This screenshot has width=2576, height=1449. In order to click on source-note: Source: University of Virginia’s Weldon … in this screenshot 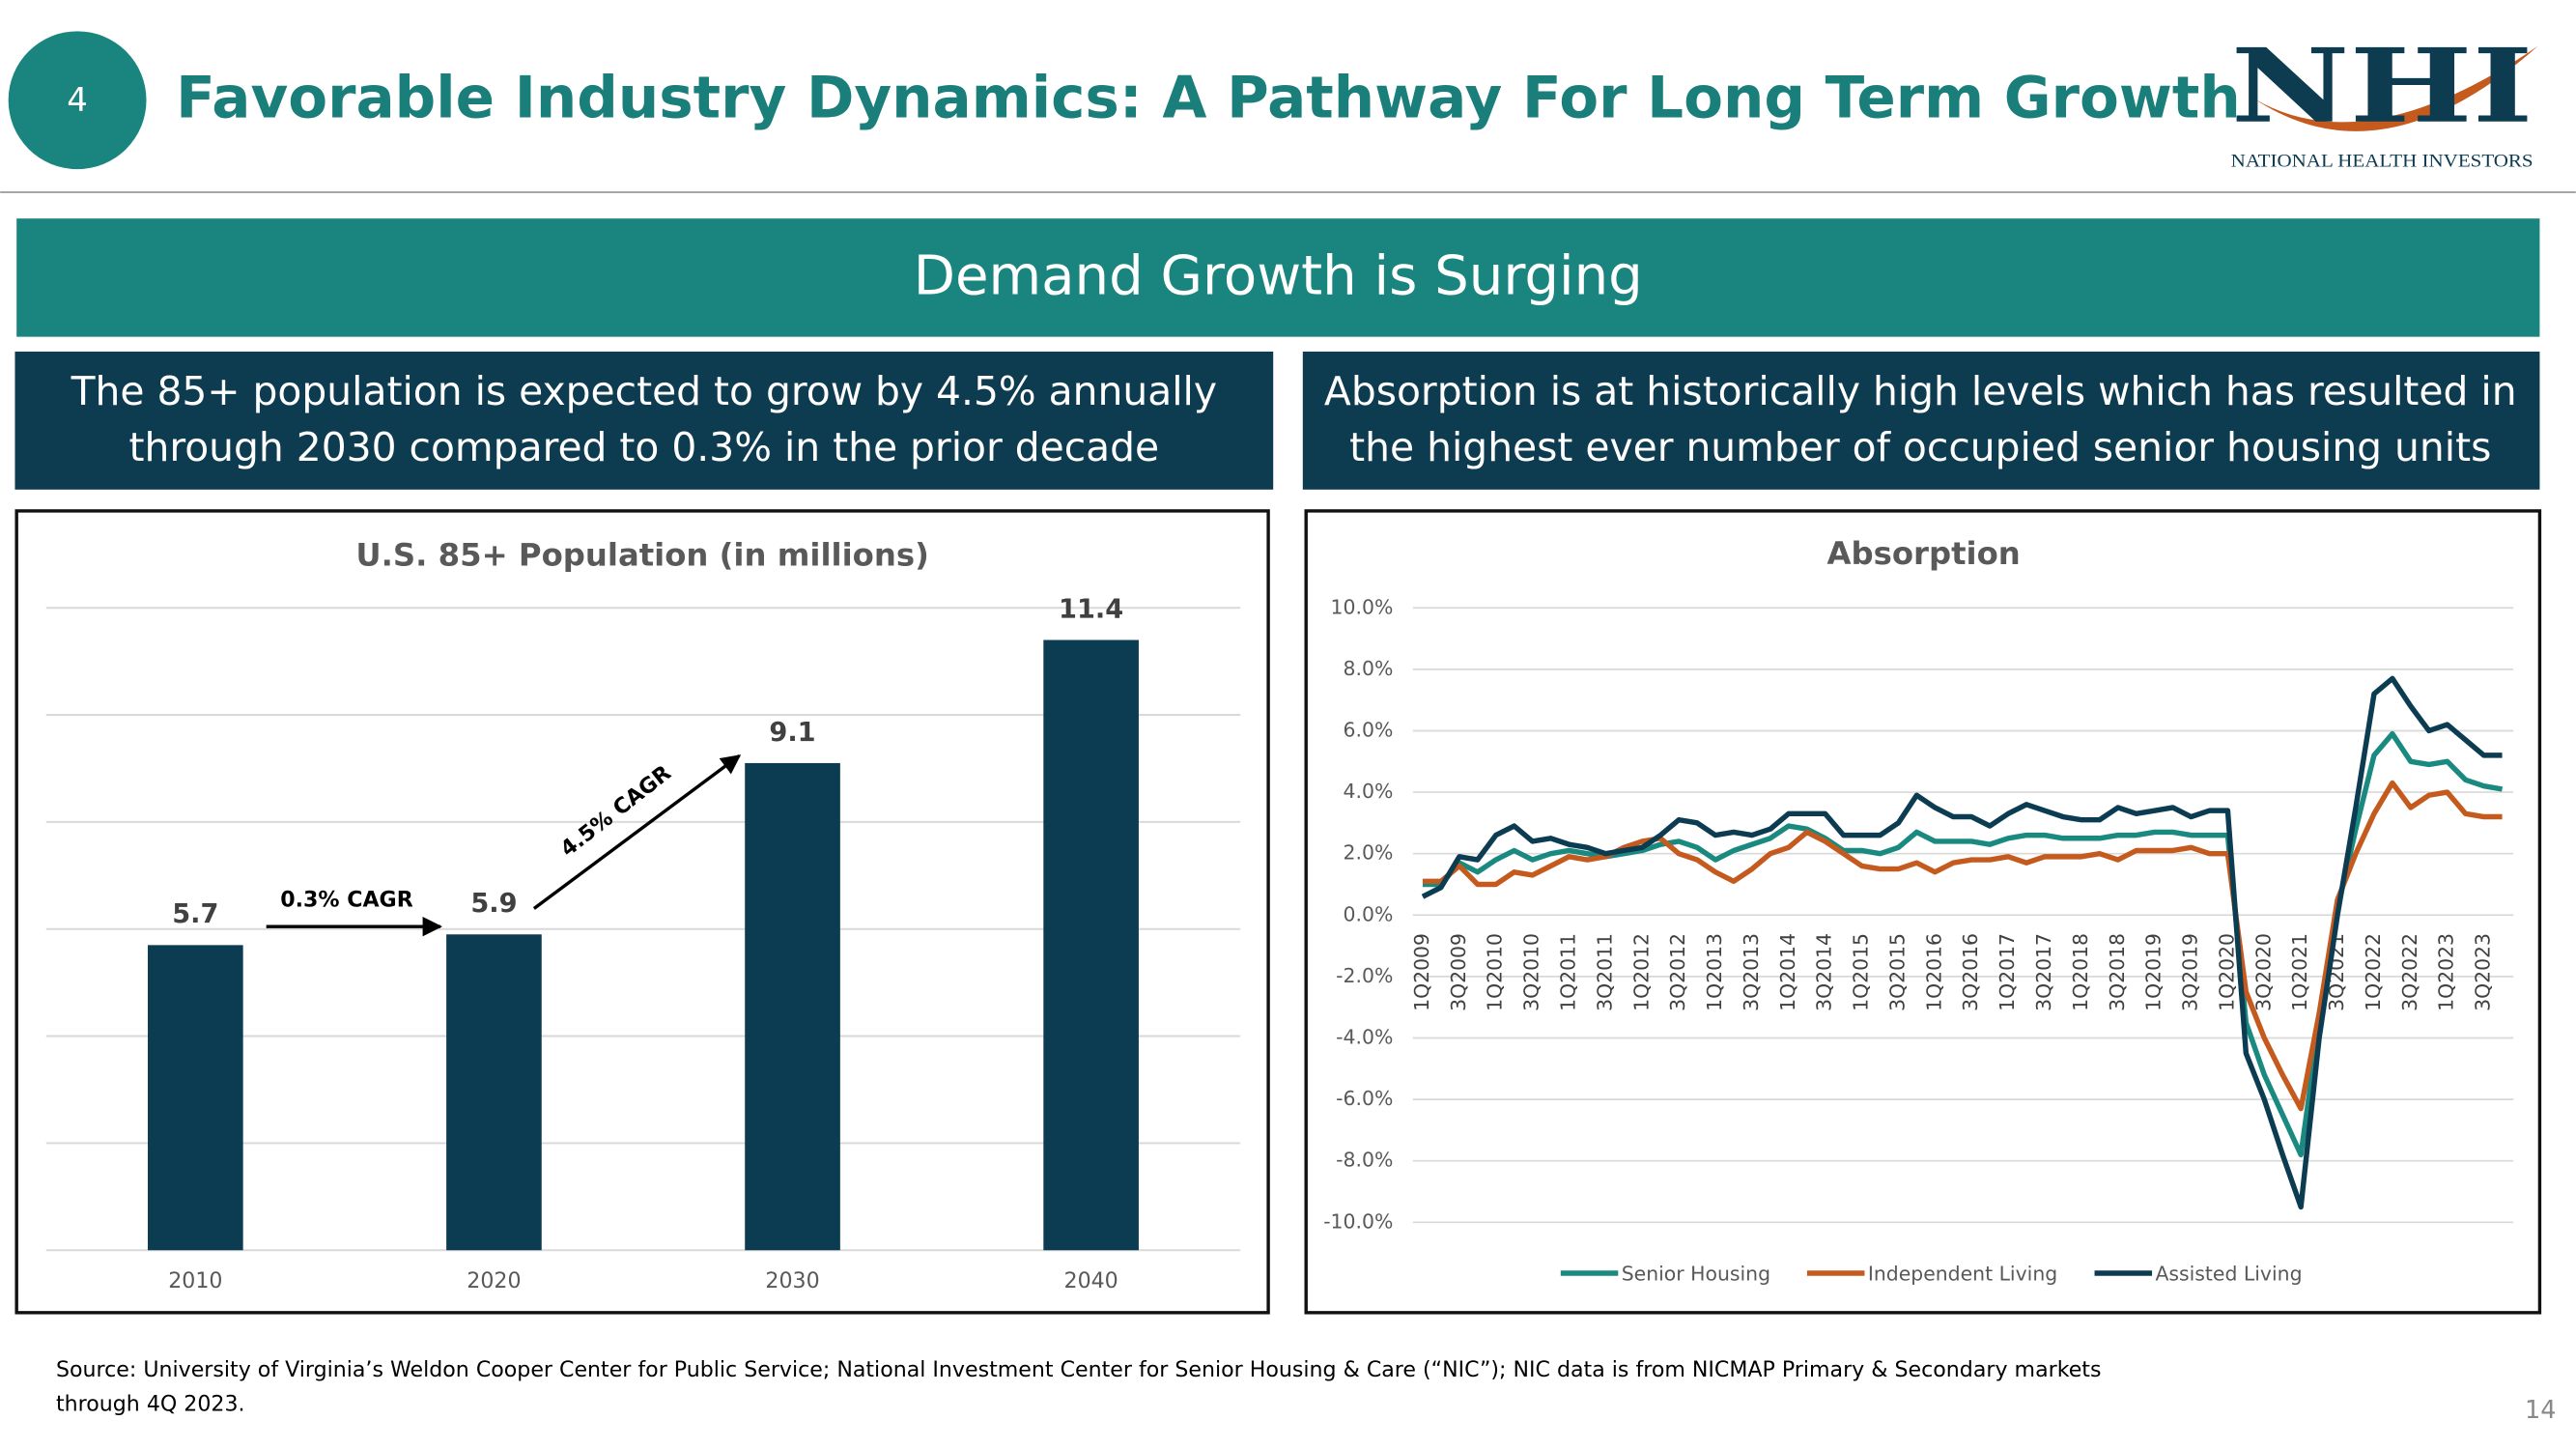, I will do `click(1079, 1369)`.